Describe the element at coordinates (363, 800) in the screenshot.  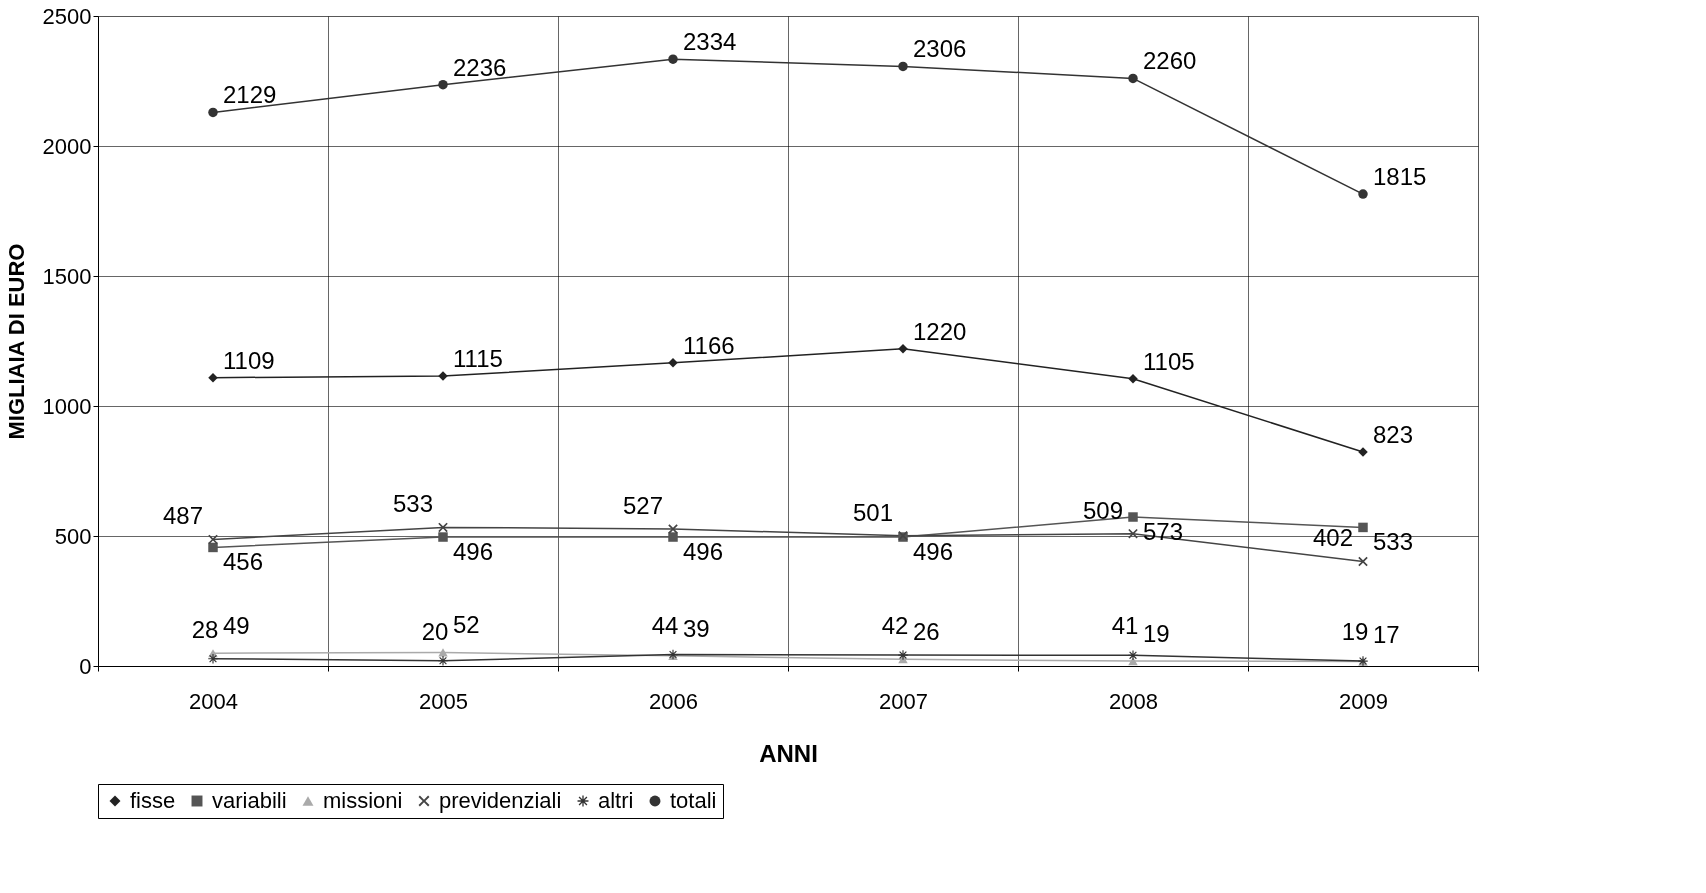
I see `legend-label: missioni` at that location.